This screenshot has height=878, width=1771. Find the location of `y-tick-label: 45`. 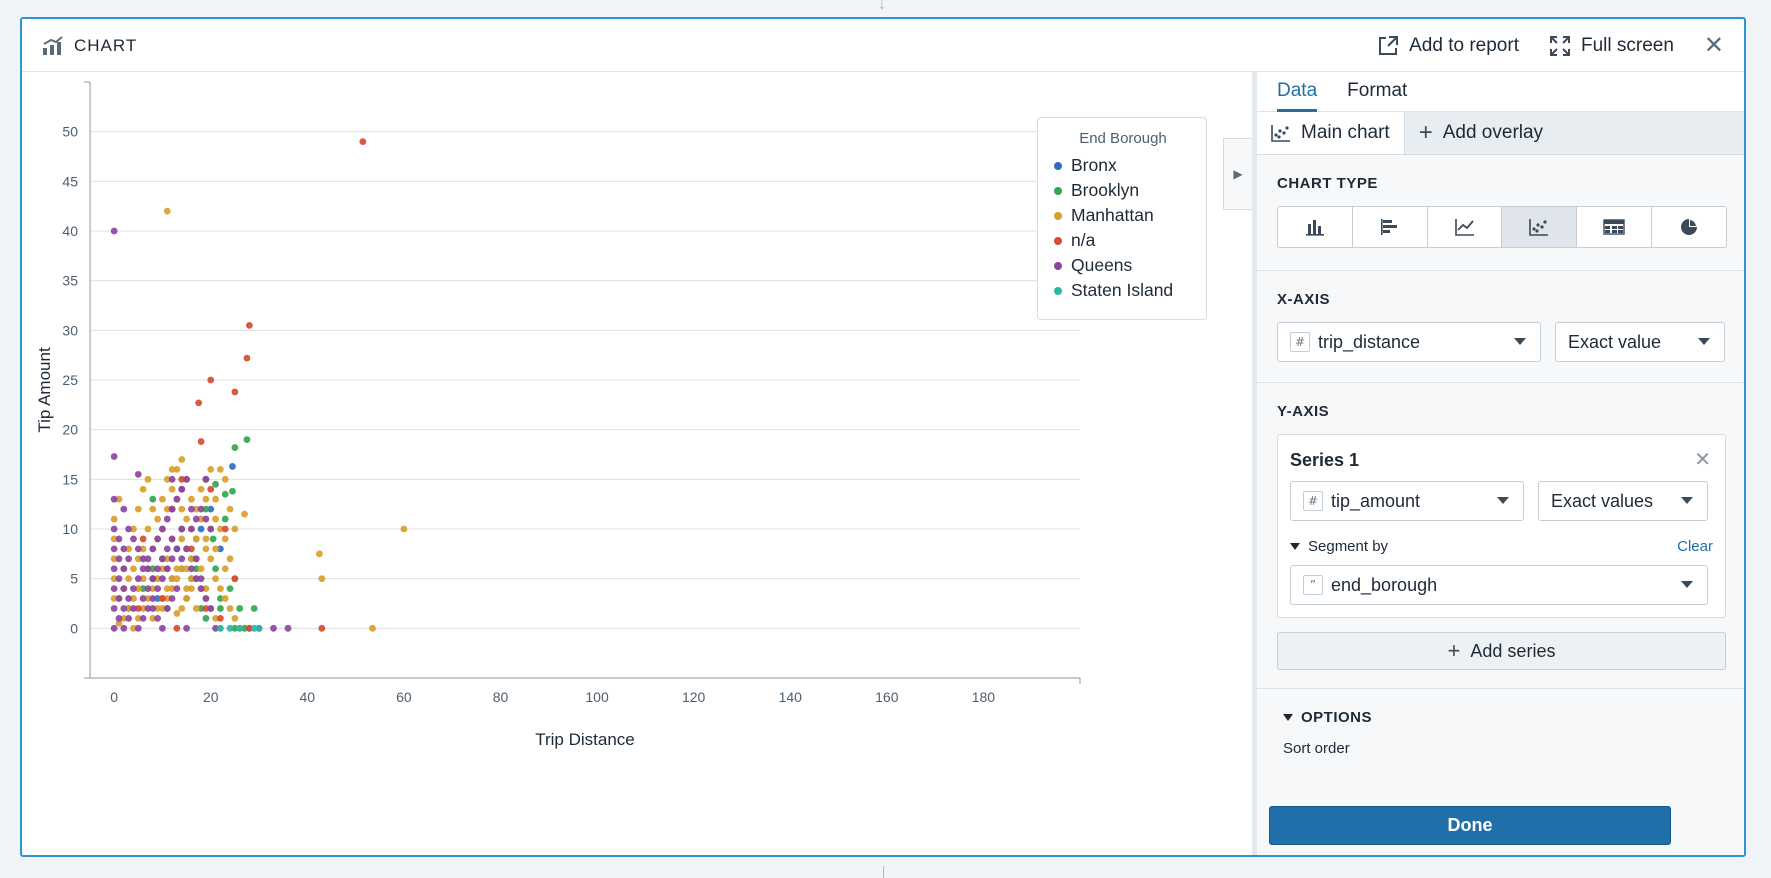

y-tick-label: 45 is located at coordinates (70, 181).